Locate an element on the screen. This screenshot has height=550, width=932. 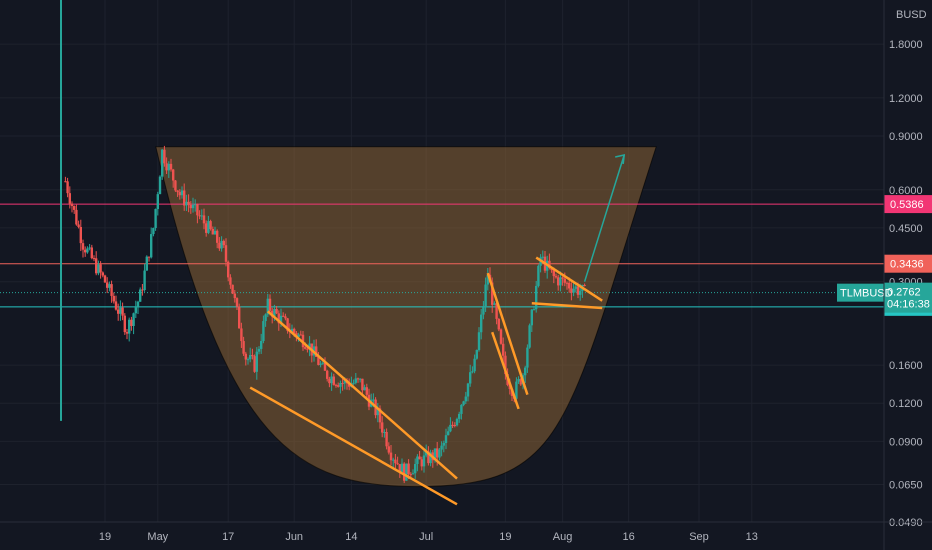
price-axis-label: 1.2000 is located at coordinates (906, 99).